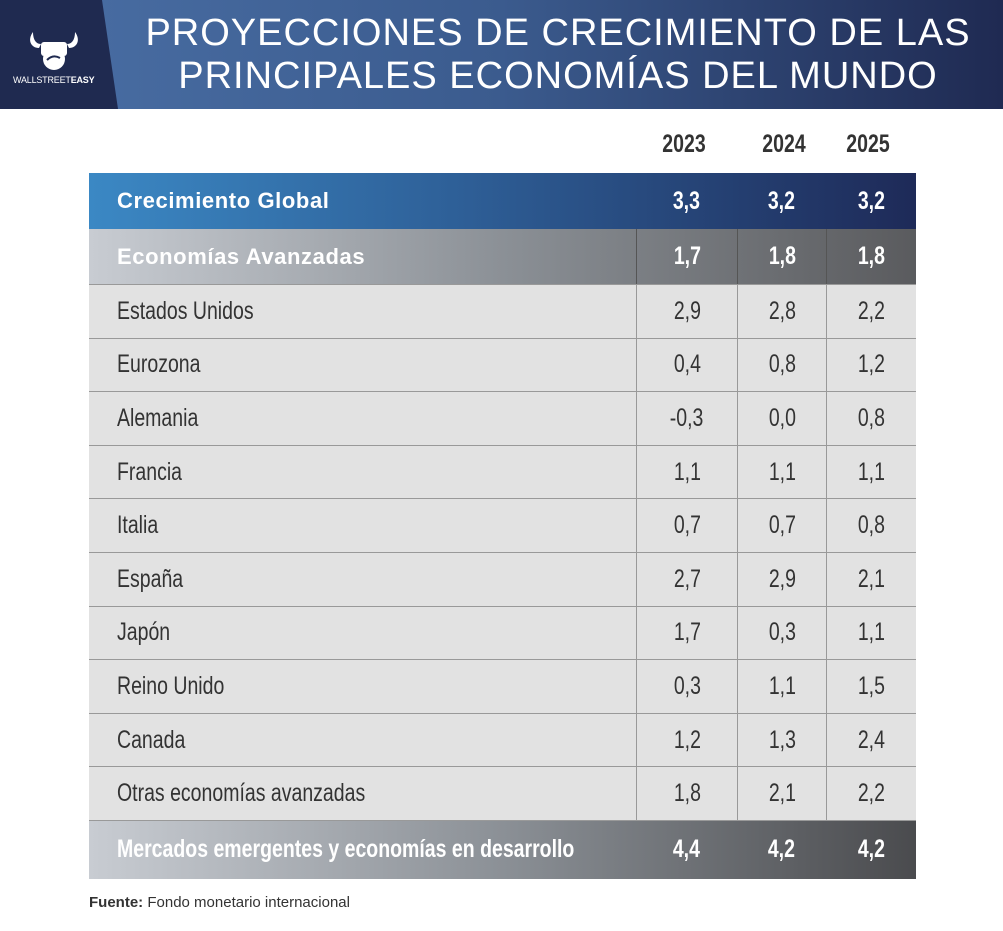  Describe the element at coordinates (502, 472) in the screenshot. I see `table-row: Francia 1,1 1,1 1,1` at that location.